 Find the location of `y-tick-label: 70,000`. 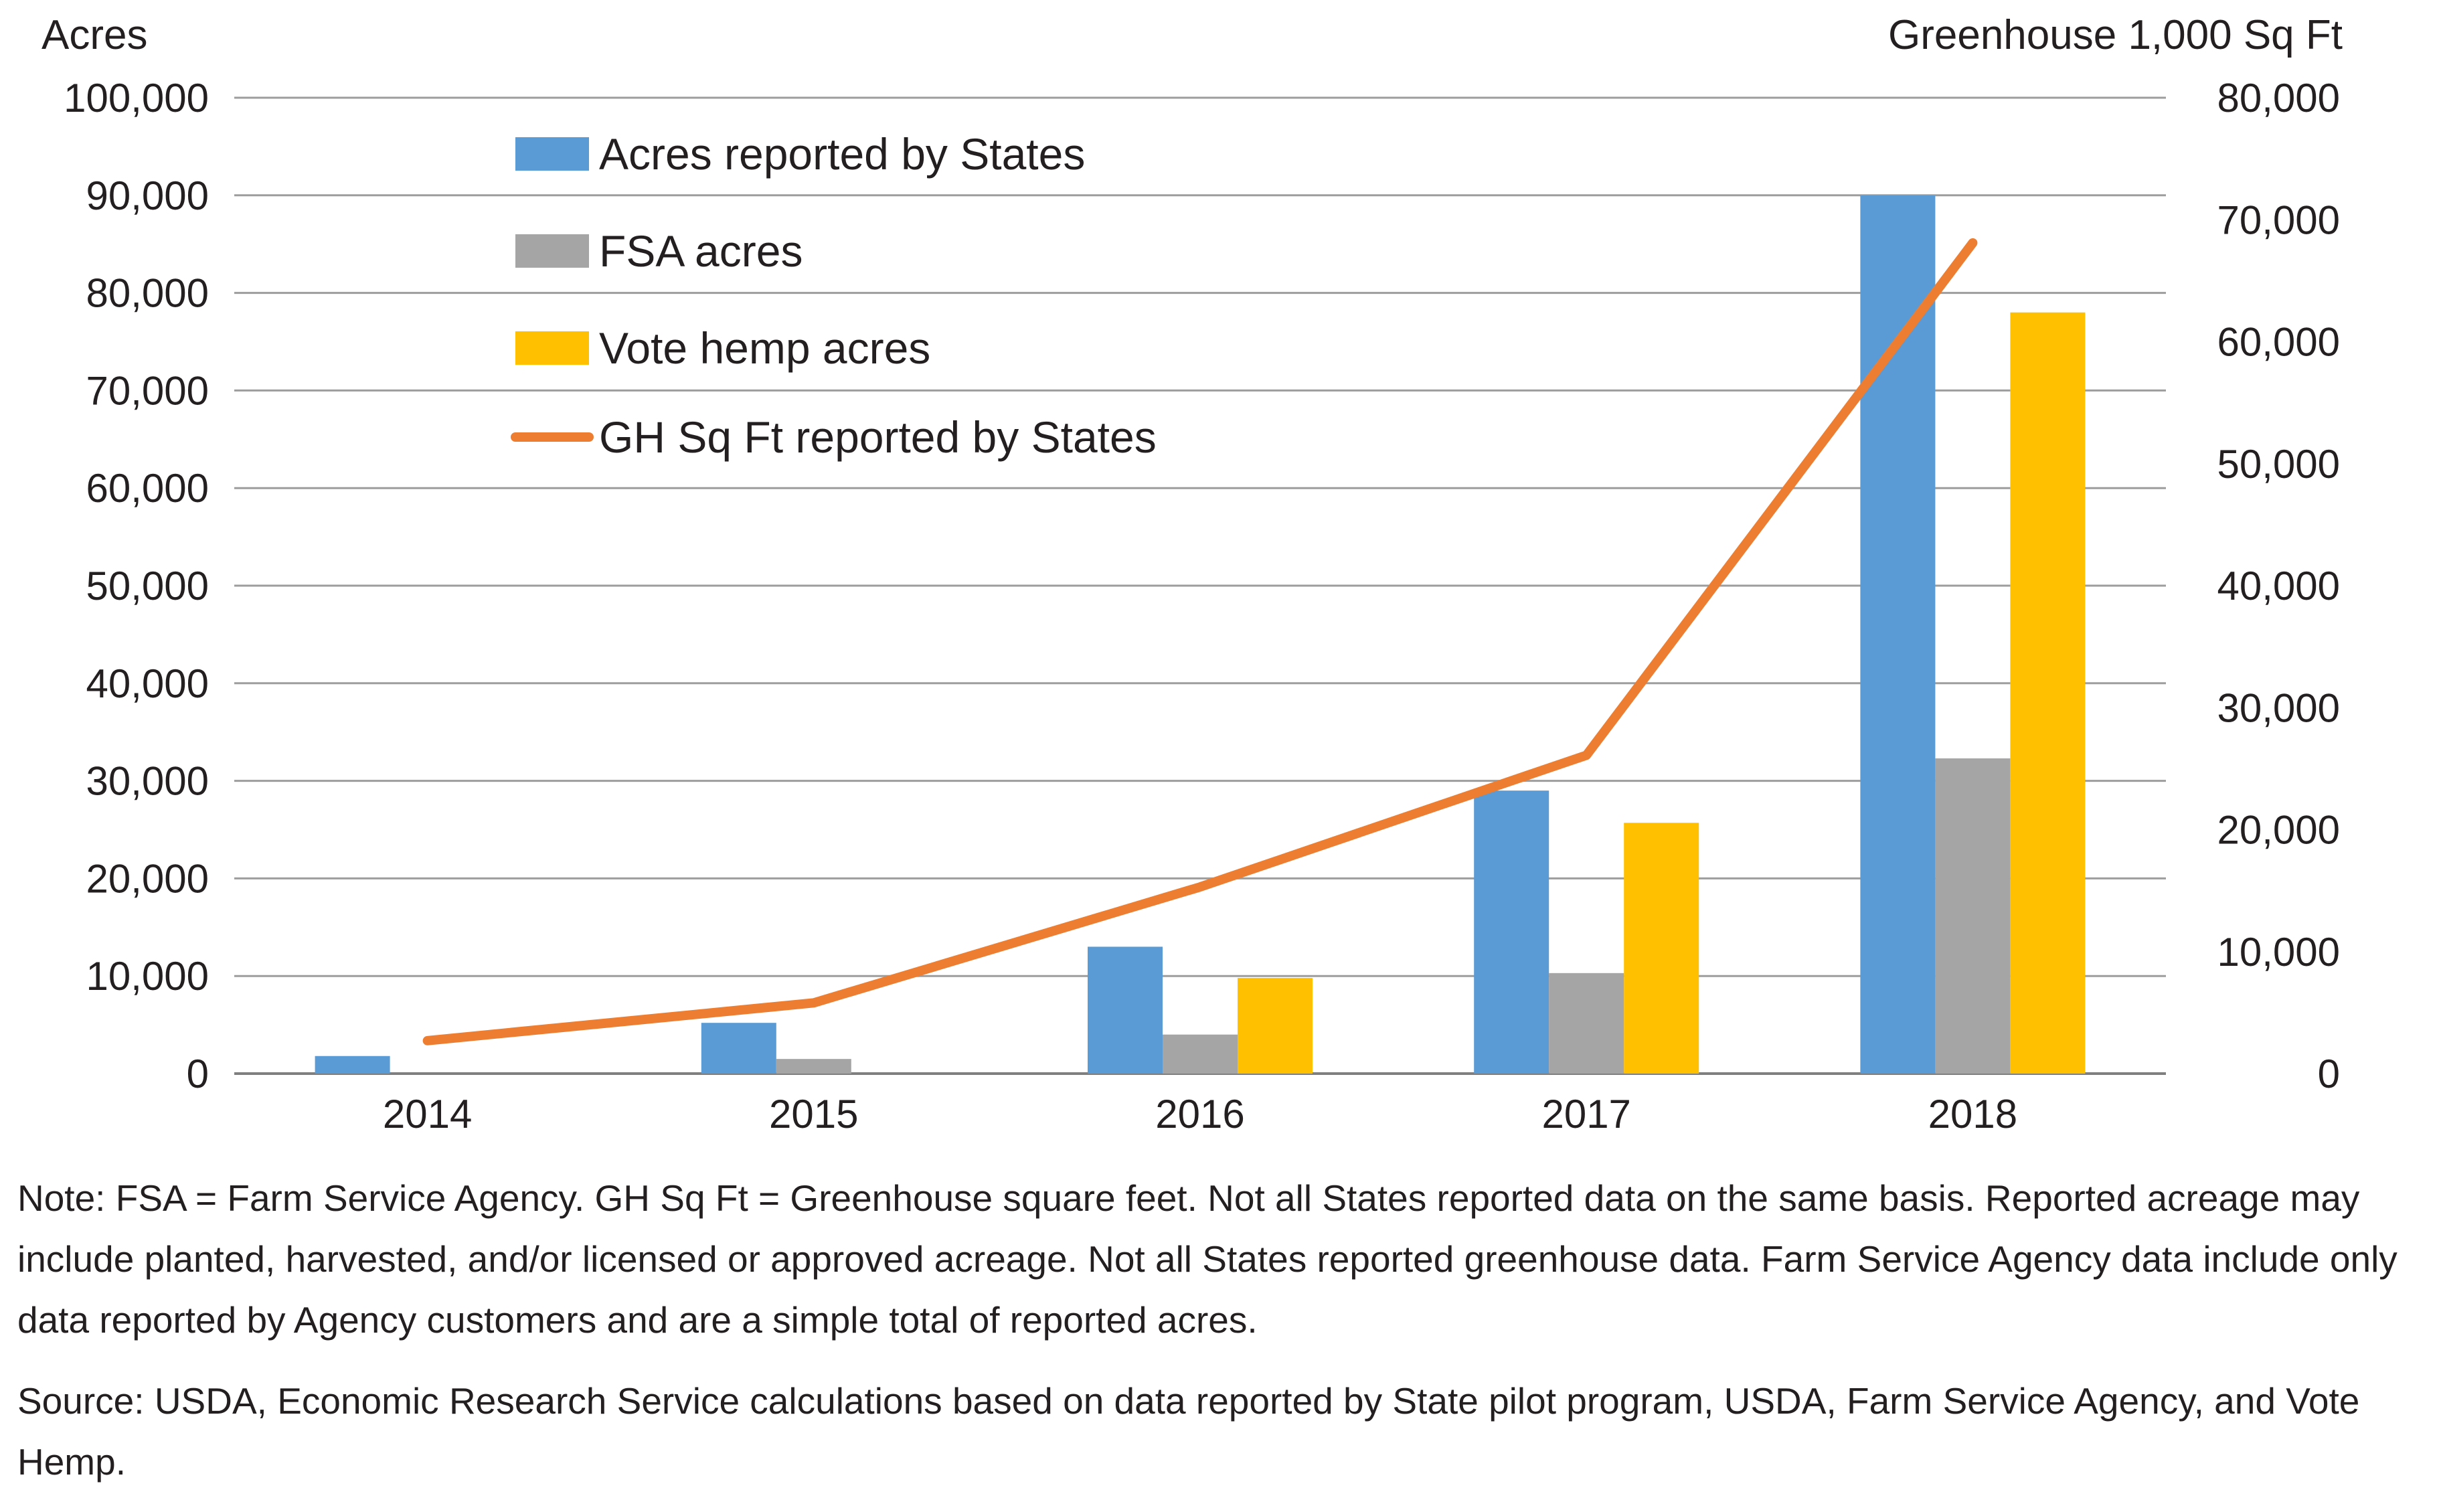

y-tick-label: 70,000 is located at coordinates (147, 390).